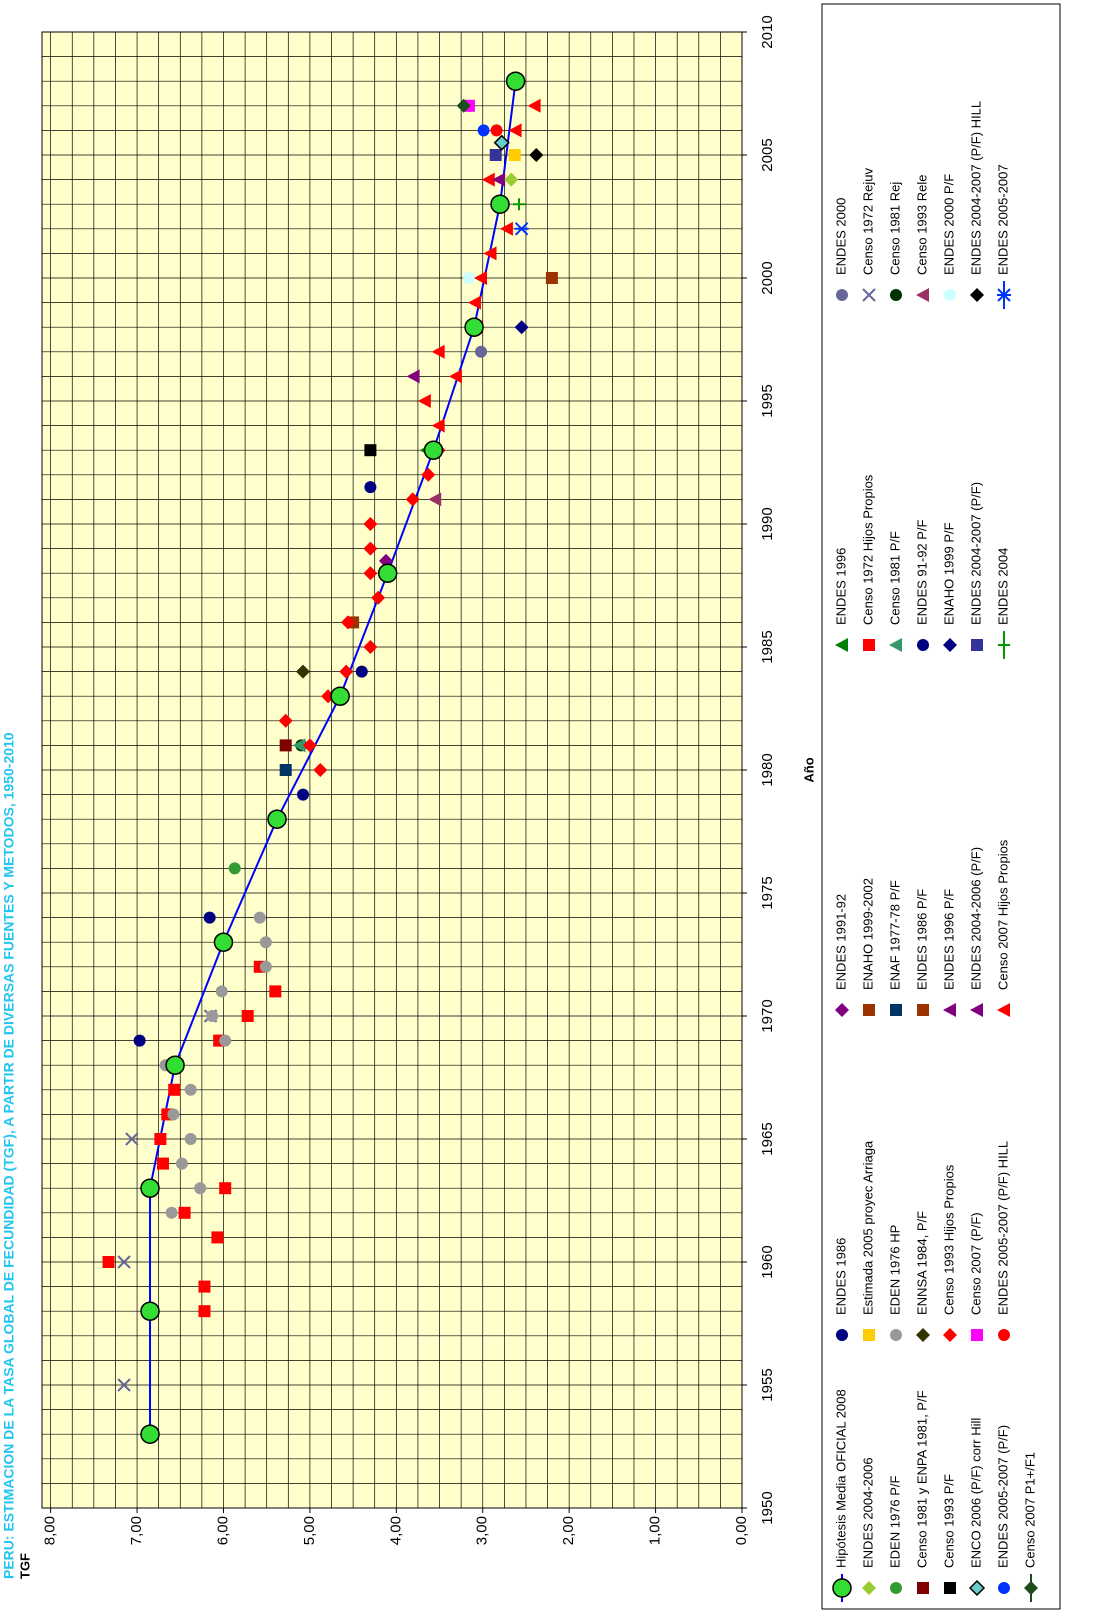 The image size is (1096, 1619). Describe the element at coordinates (767, 646) in the screenshot. I see `x-tick-label: 1985` at that location.